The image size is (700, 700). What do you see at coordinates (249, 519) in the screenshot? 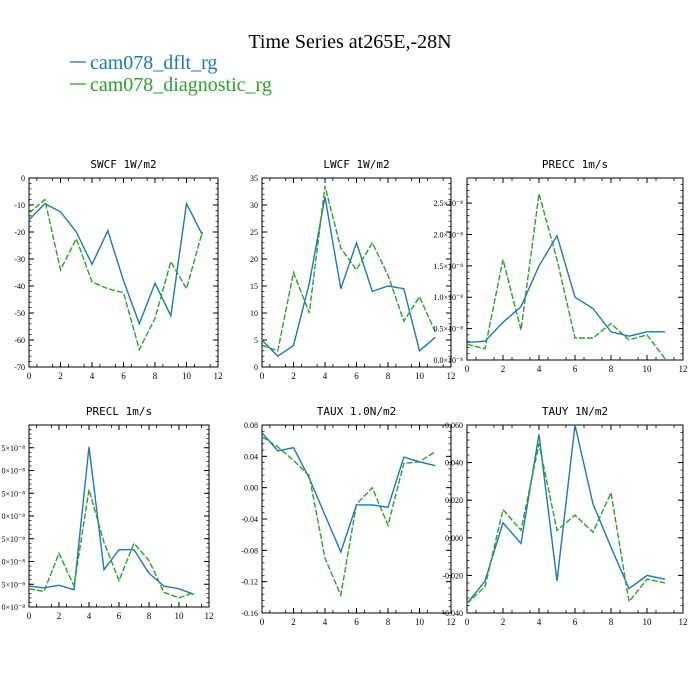
I see `y-tick-label: -0.04` at bounding box center [249, 519].